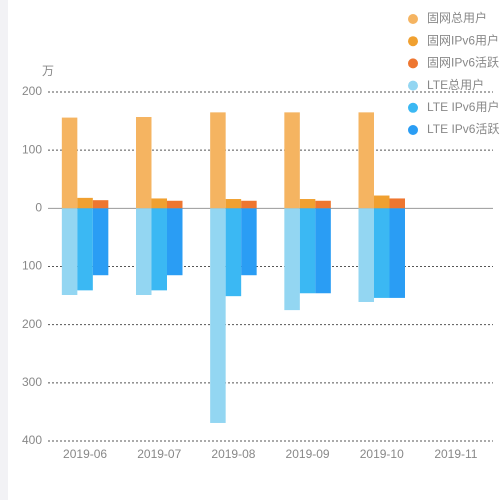  What do you see at coordinates (85, 454) in the screenshot?
I see `x-tick-label: 2019-06` at bounding box center [85, 454].